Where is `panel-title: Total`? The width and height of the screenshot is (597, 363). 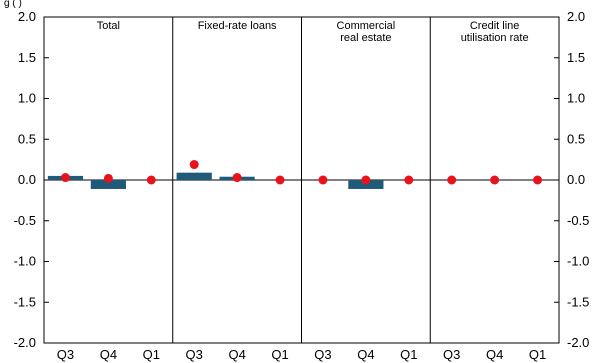
panel-title: Total is located at coordinates (108, 26).